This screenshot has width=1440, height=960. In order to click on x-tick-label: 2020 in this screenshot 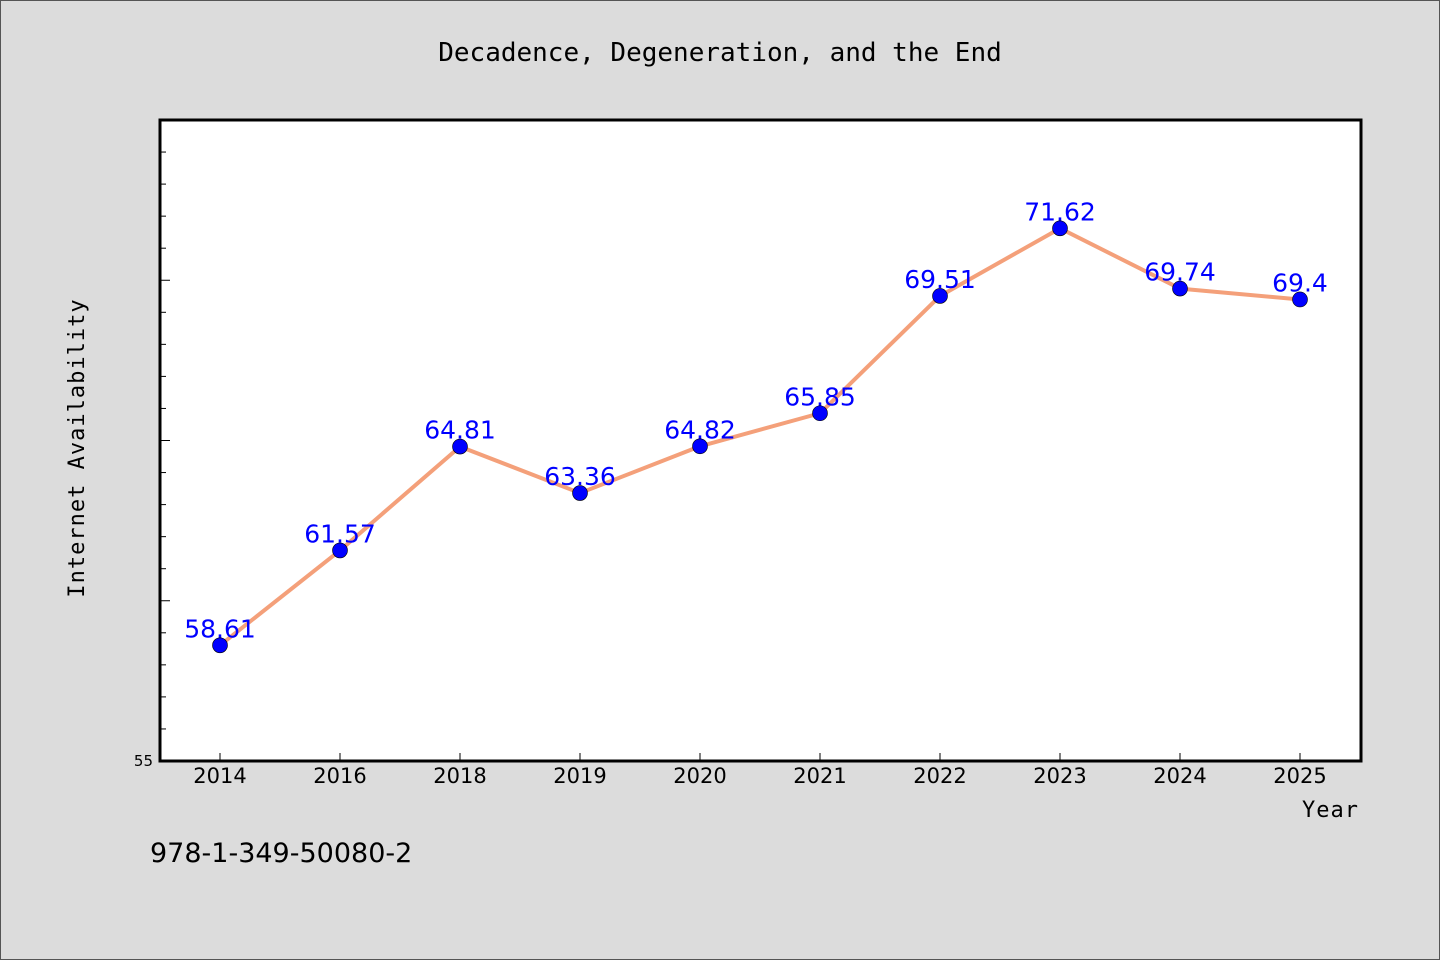, I will do `click(699, 776)`.